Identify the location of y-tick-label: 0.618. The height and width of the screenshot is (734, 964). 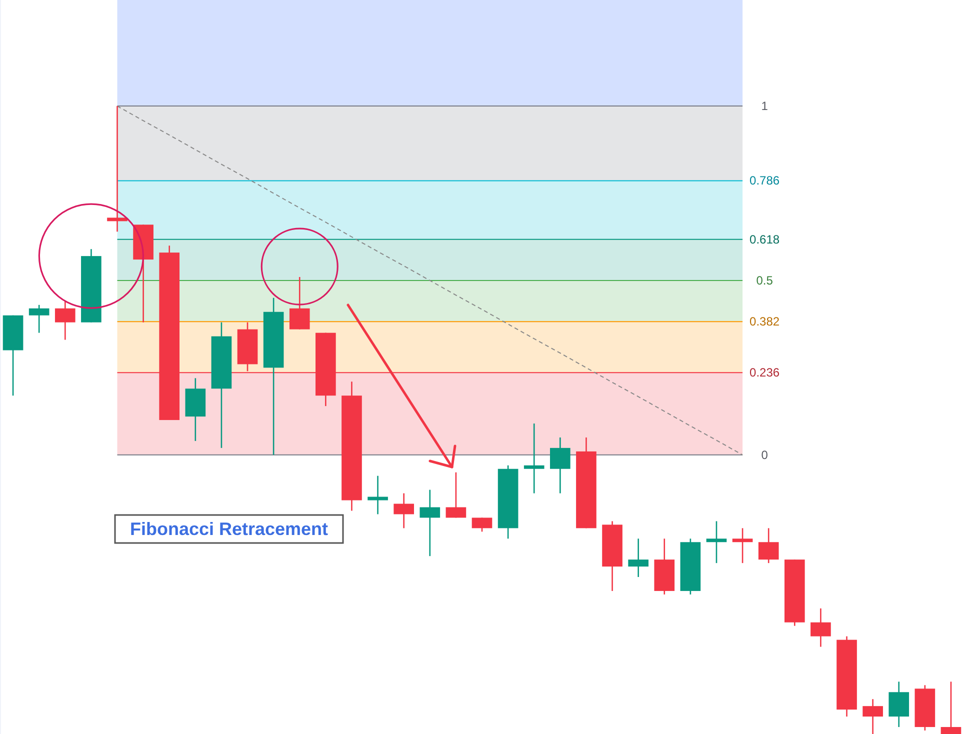
(765, 239).